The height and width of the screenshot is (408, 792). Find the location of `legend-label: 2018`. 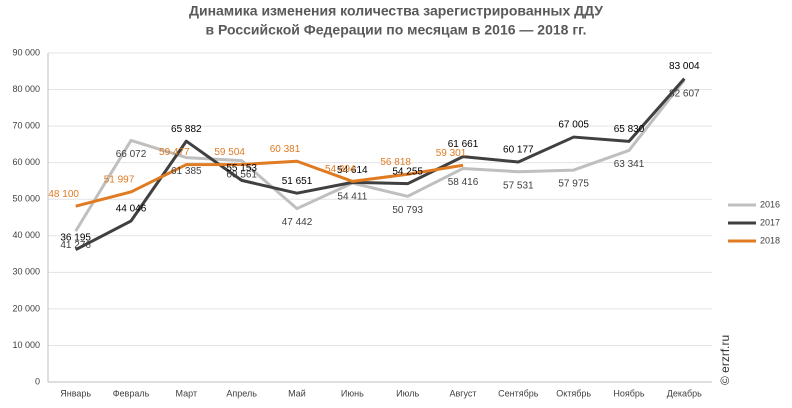

legend-label: 2018 is located at coordinates (770, 240).